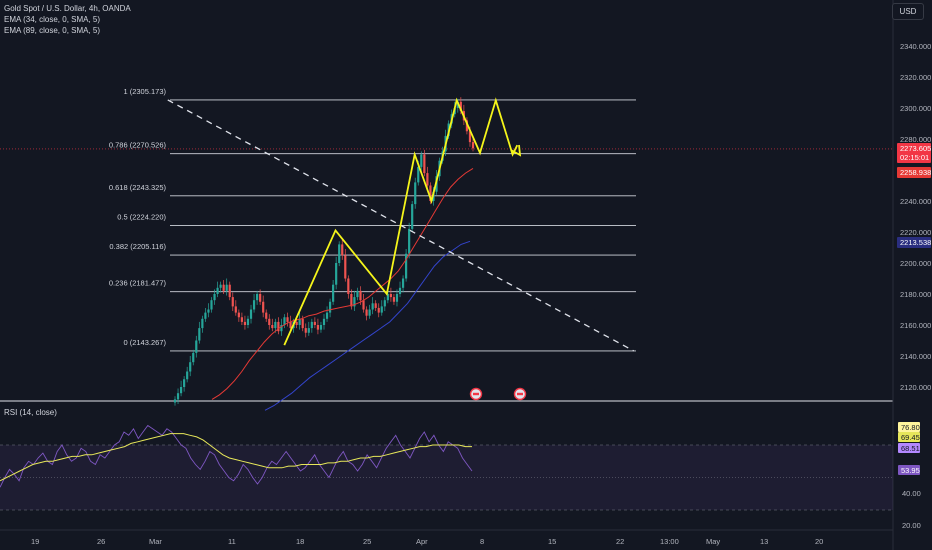 The height and width of the screenshot is (550, 932). Describe the element at coordinates (138, 145) in the screenshot. I see `fib-level-label: 0.786 (2270.526)` at that location.